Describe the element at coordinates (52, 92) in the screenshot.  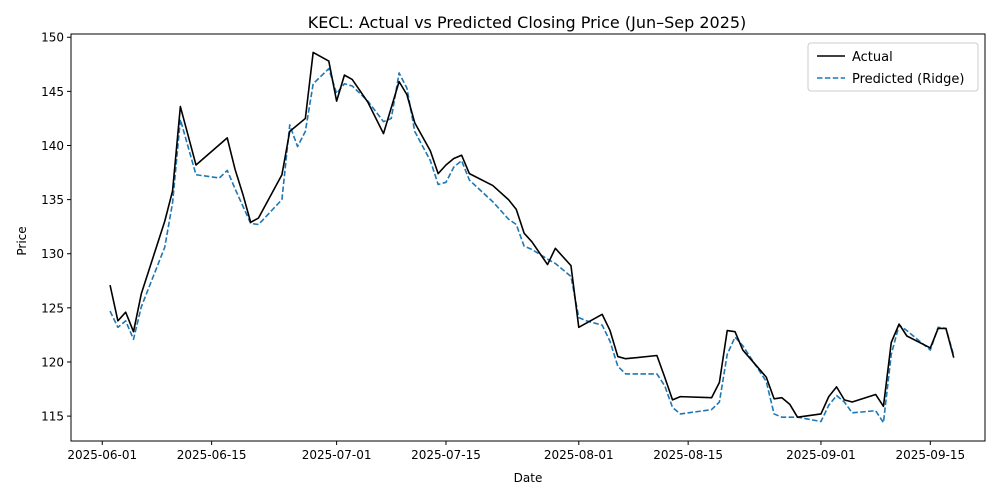
I see `y-tick-label: 145` at that location.